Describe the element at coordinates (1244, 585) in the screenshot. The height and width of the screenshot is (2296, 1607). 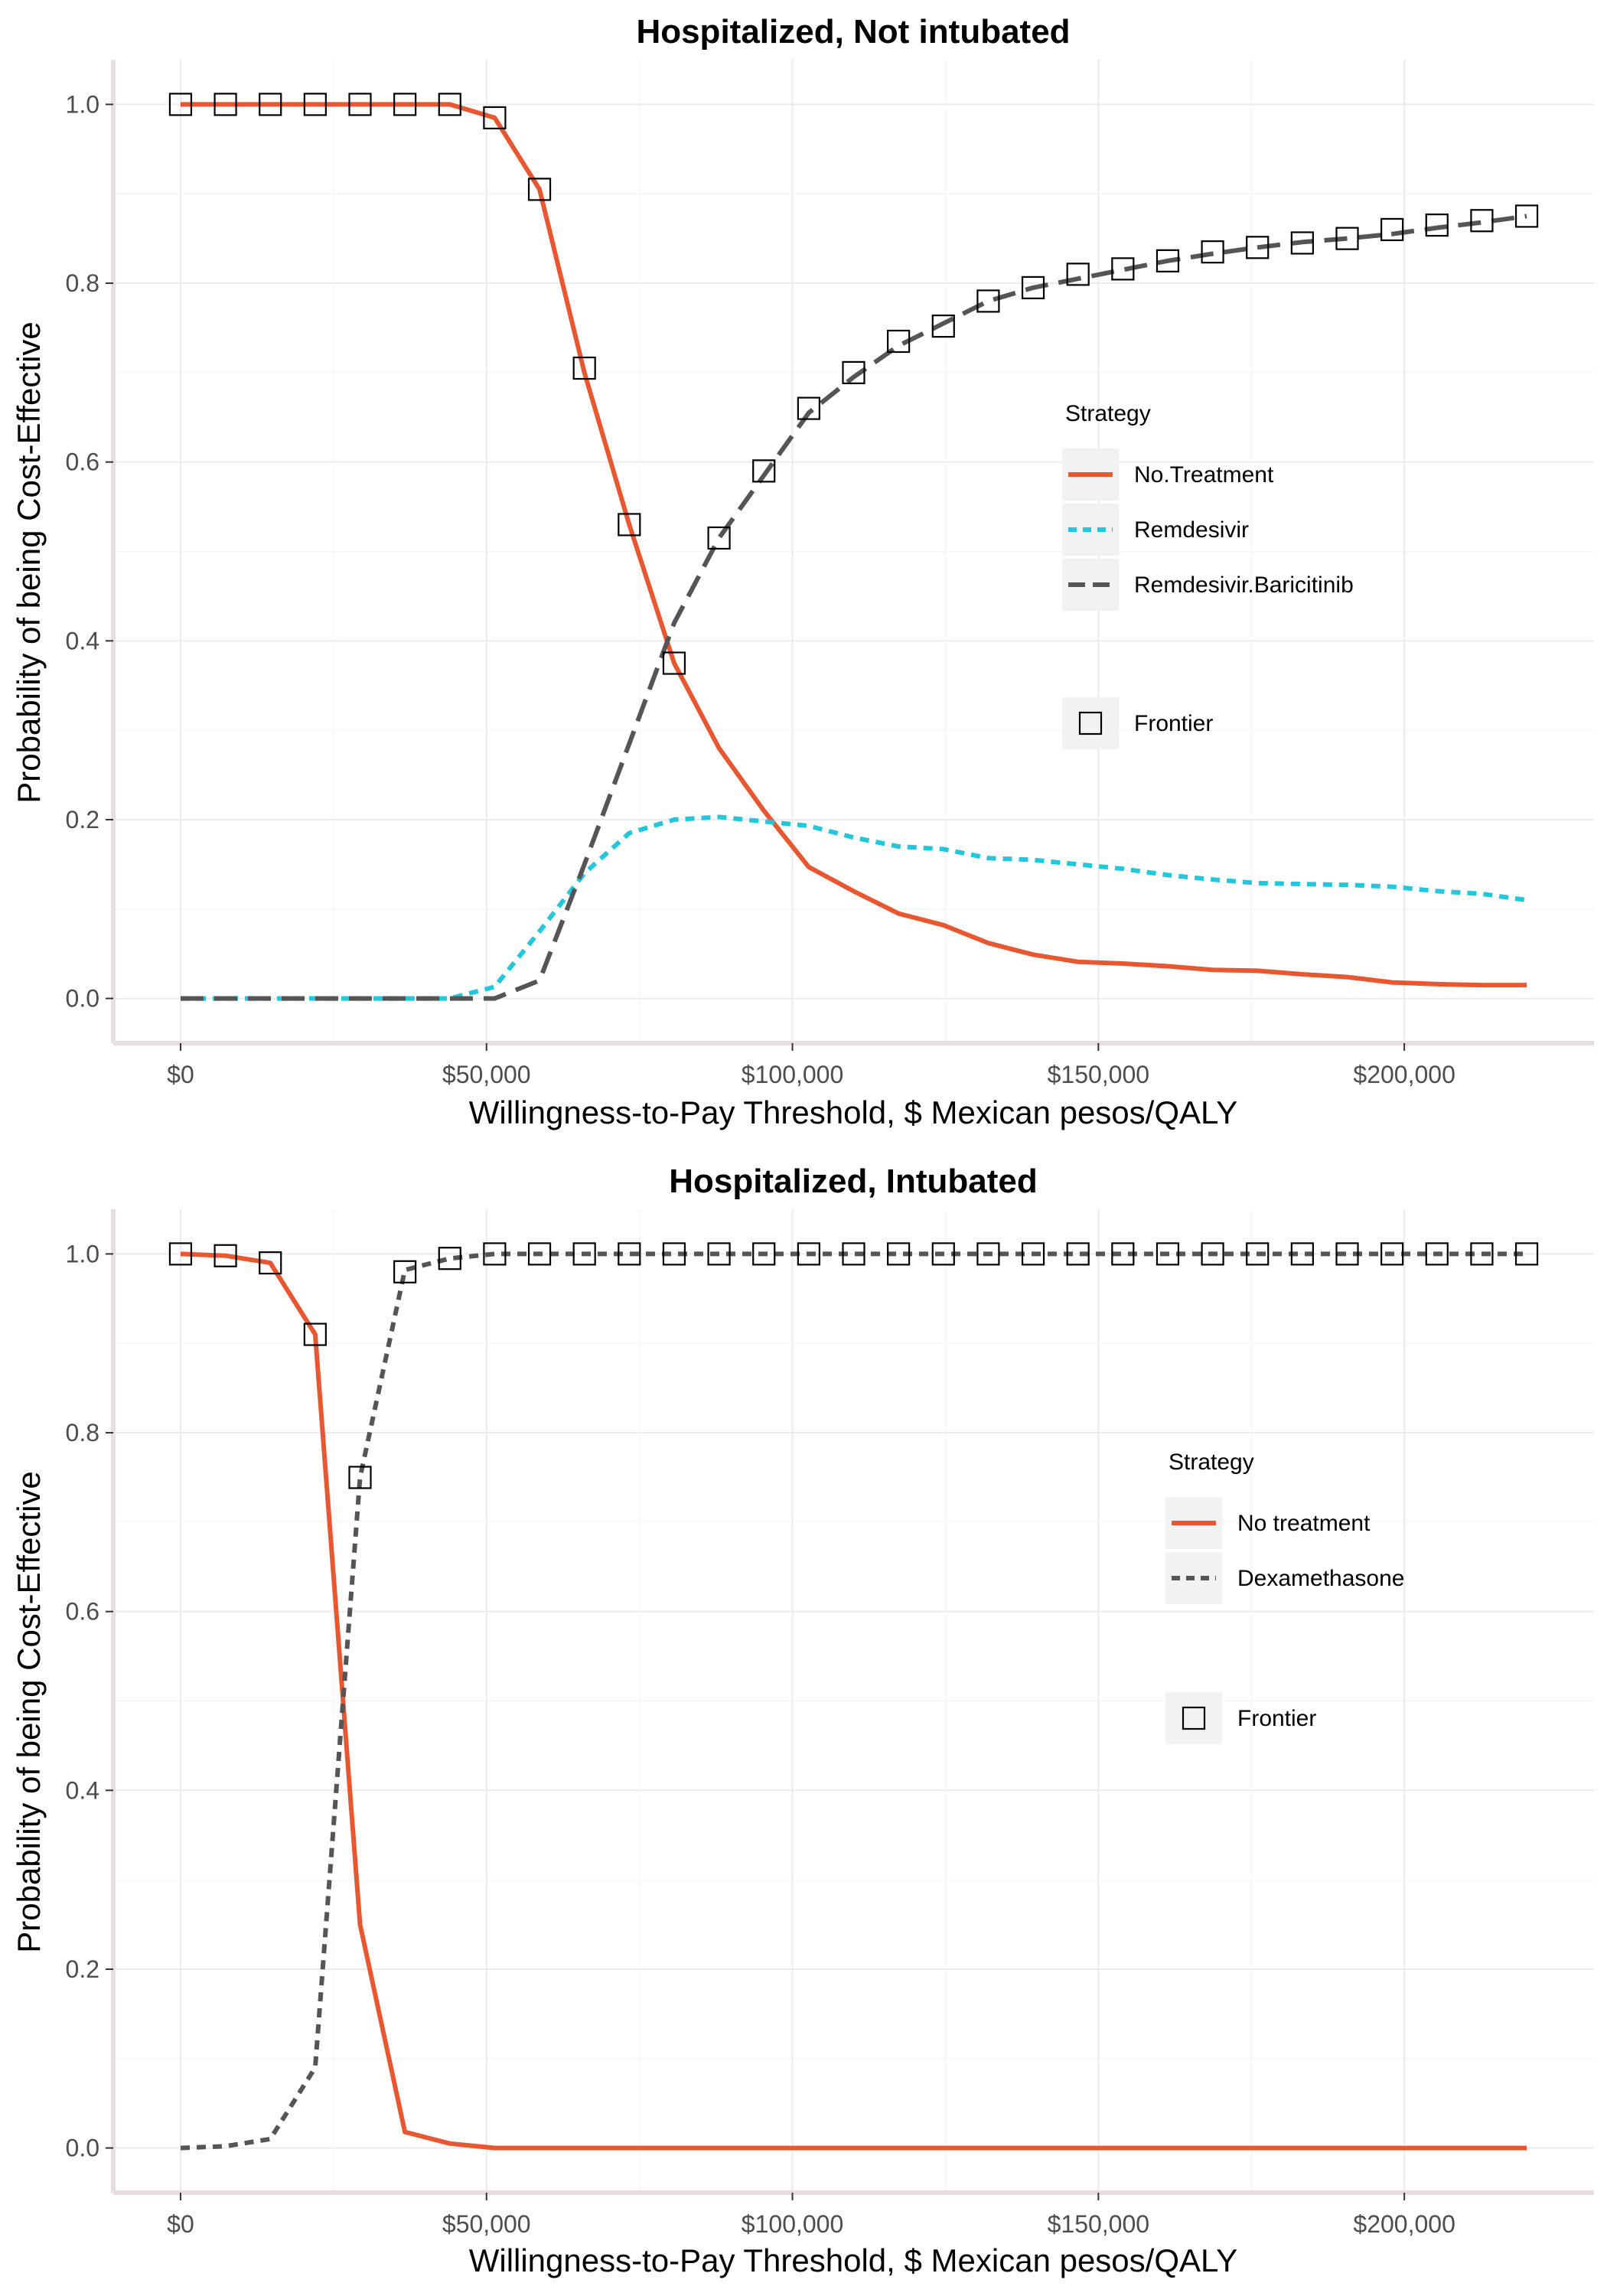
I see `legend-label: Remdesivir.Baricitinib` at that location.